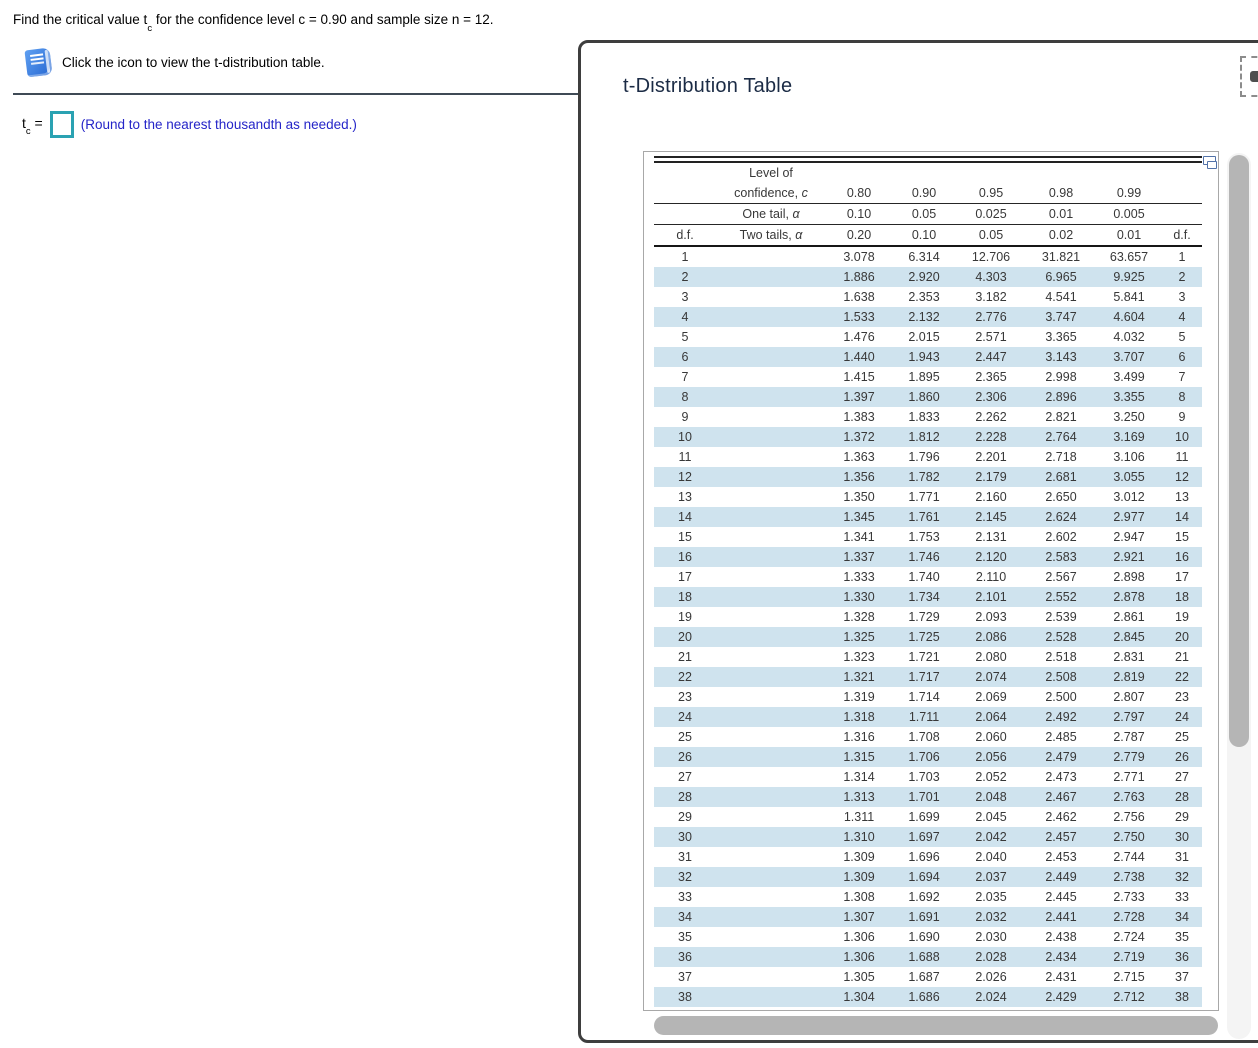 The width and height of the screenshot is (1258, 1048). What do you see at coordinates (859, 657) in the screenshot?
I see `t-value-cell: 1.323` at bounding box center [859, 657].